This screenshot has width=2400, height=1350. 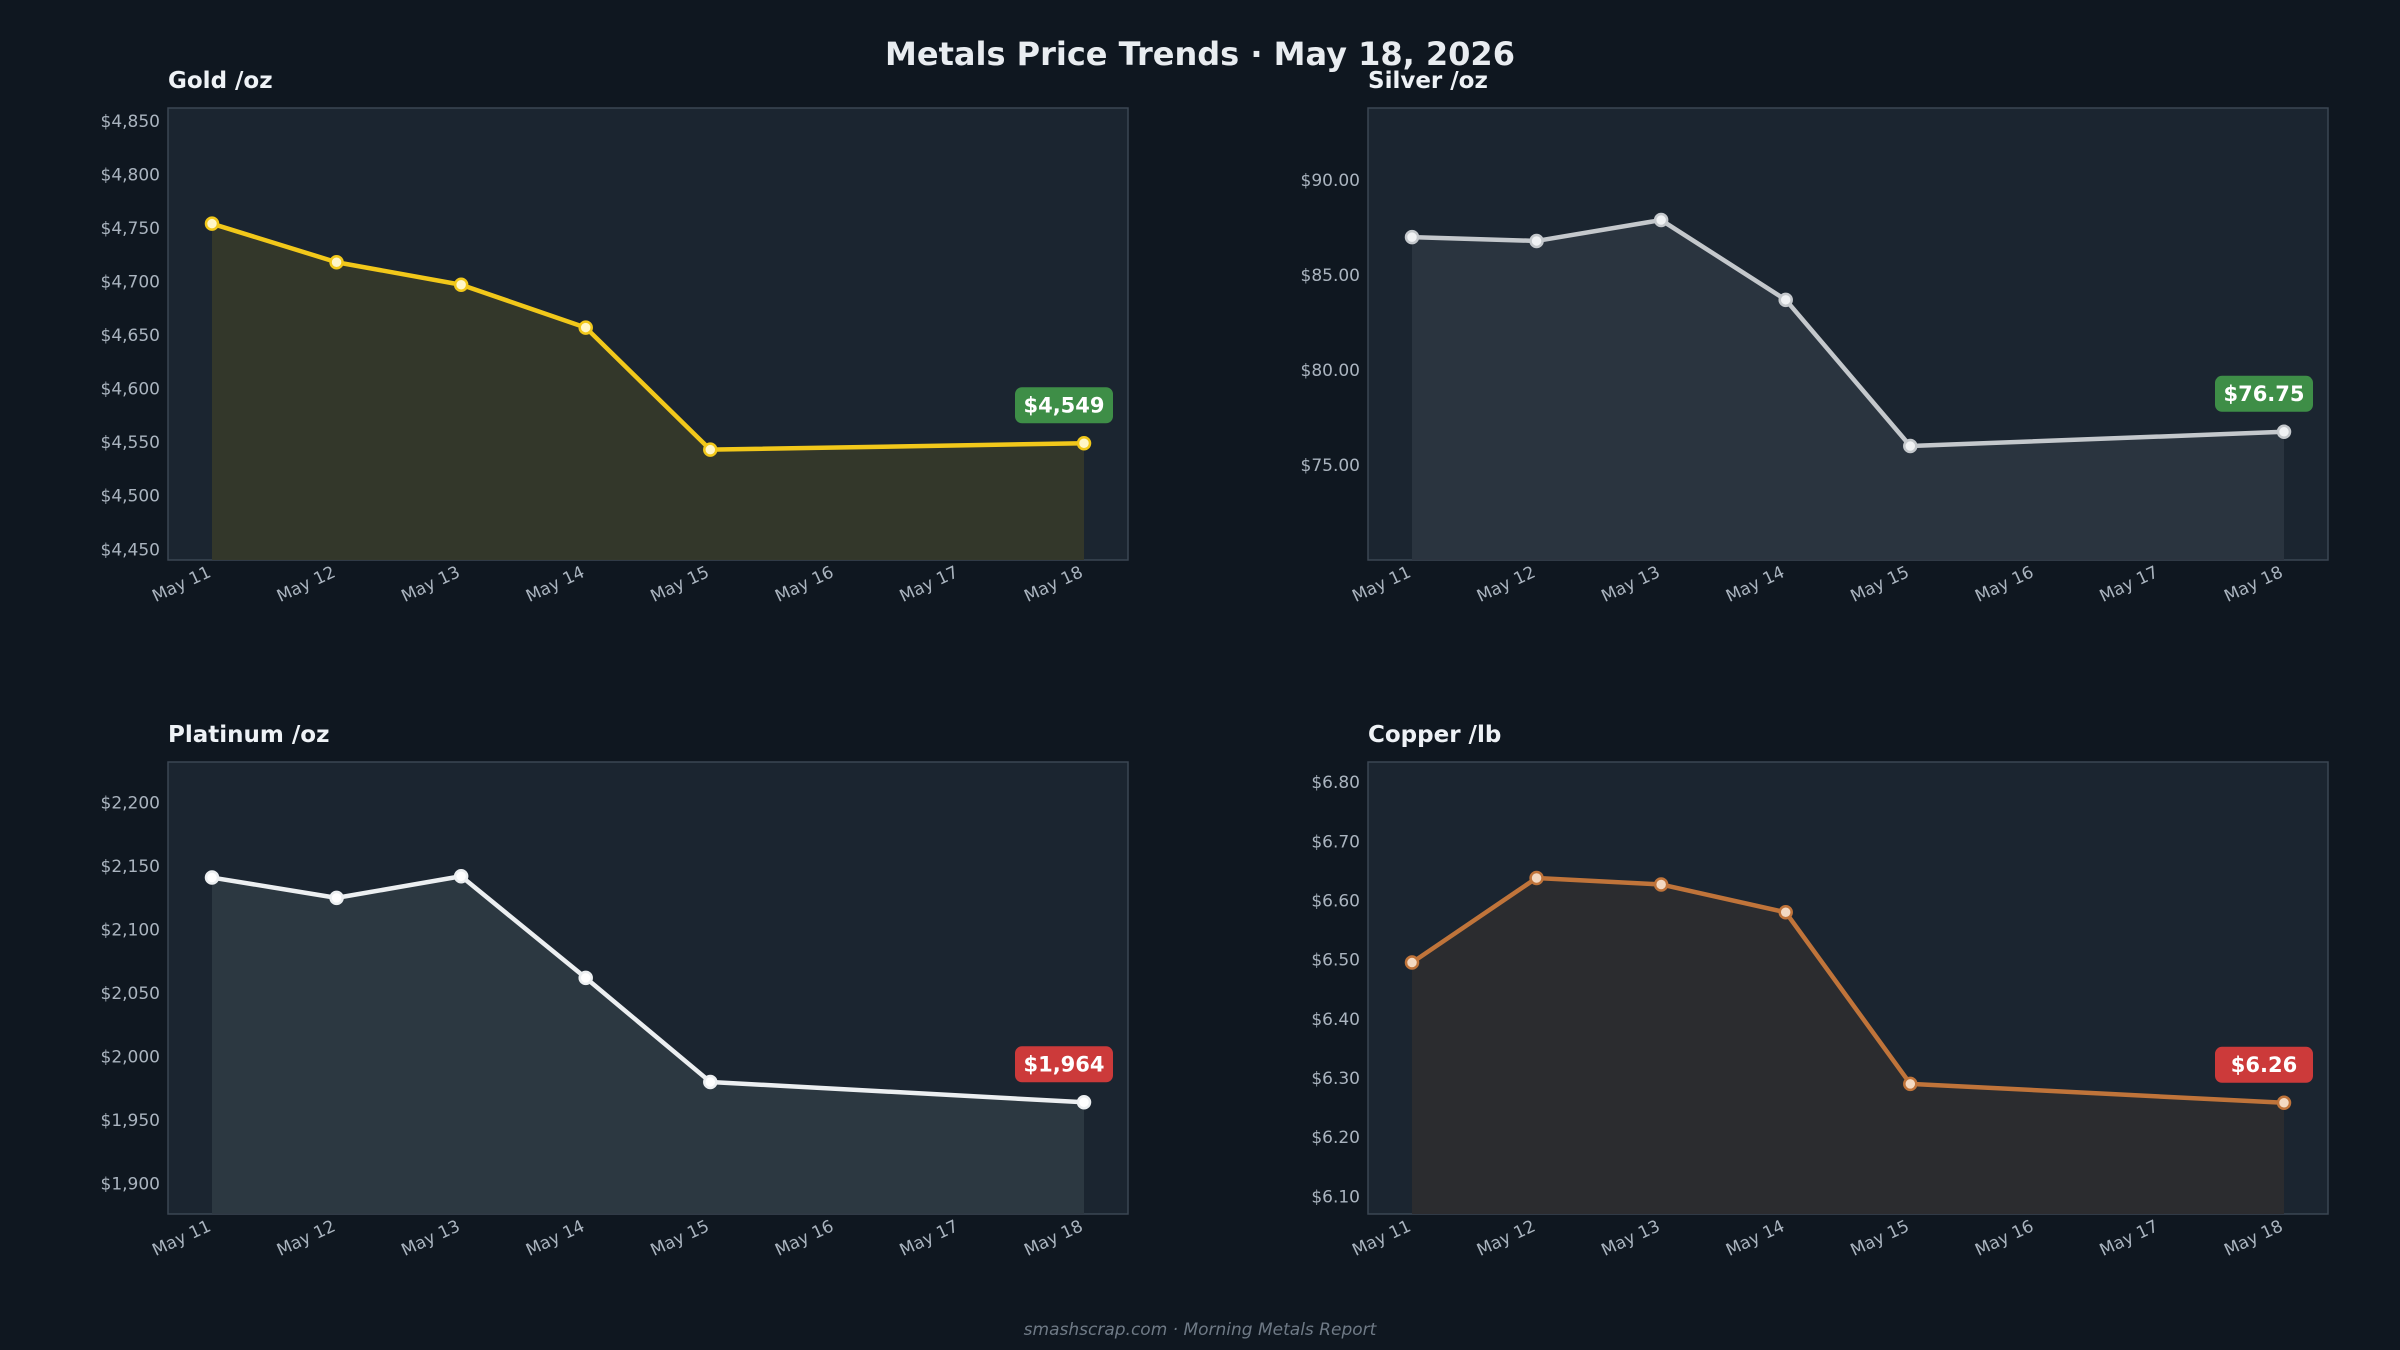 What do you see at coordinates (130, 1121) in the screenshot?
I see `y-tick-label: $1,950` at bounding box center [130, 1121].